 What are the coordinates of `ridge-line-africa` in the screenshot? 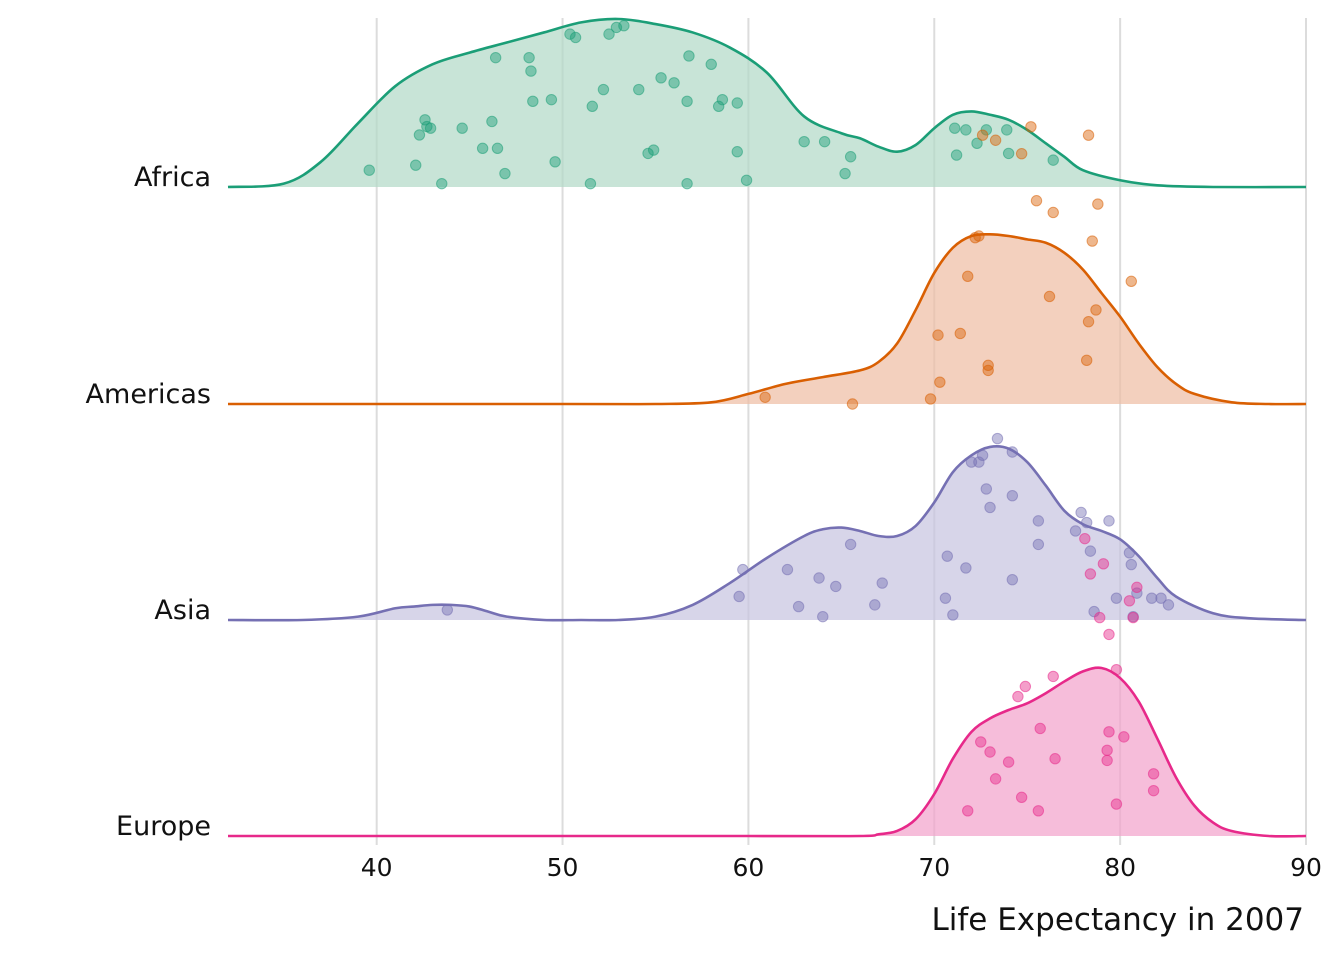 It's located at (767, 103).